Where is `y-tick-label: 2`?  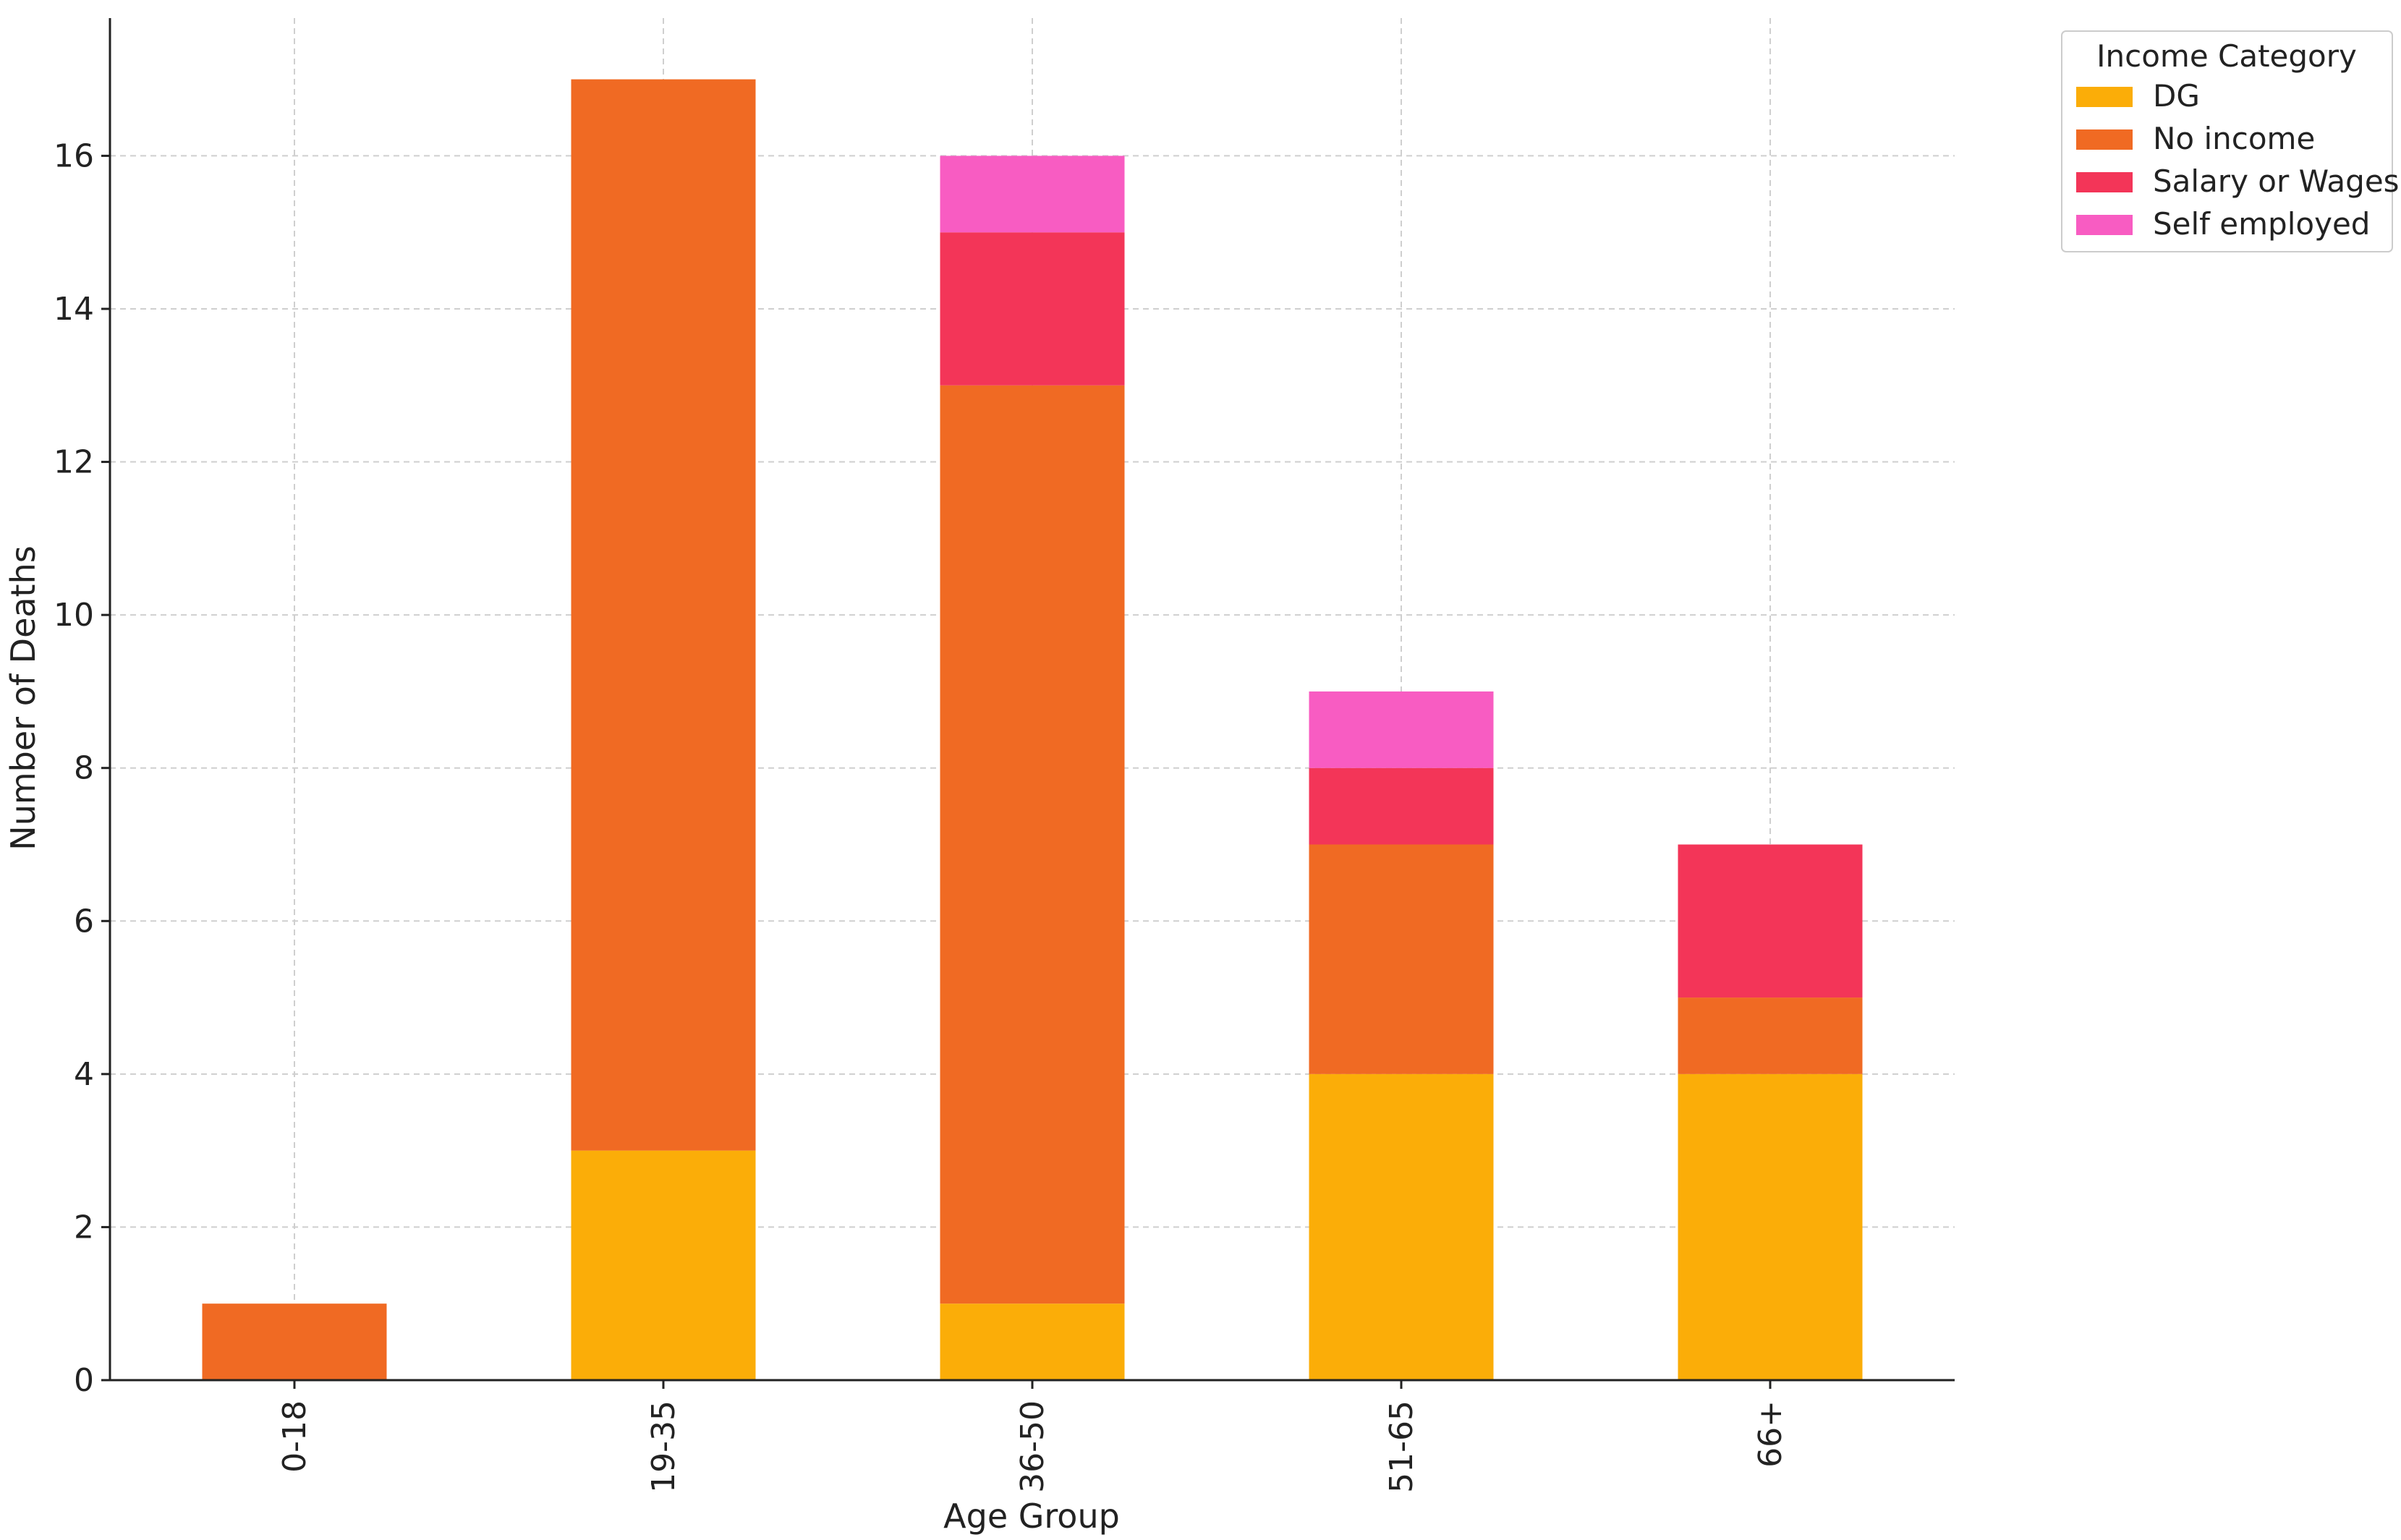 y-tick-label: 2 is located at coordinates (84, 1227).